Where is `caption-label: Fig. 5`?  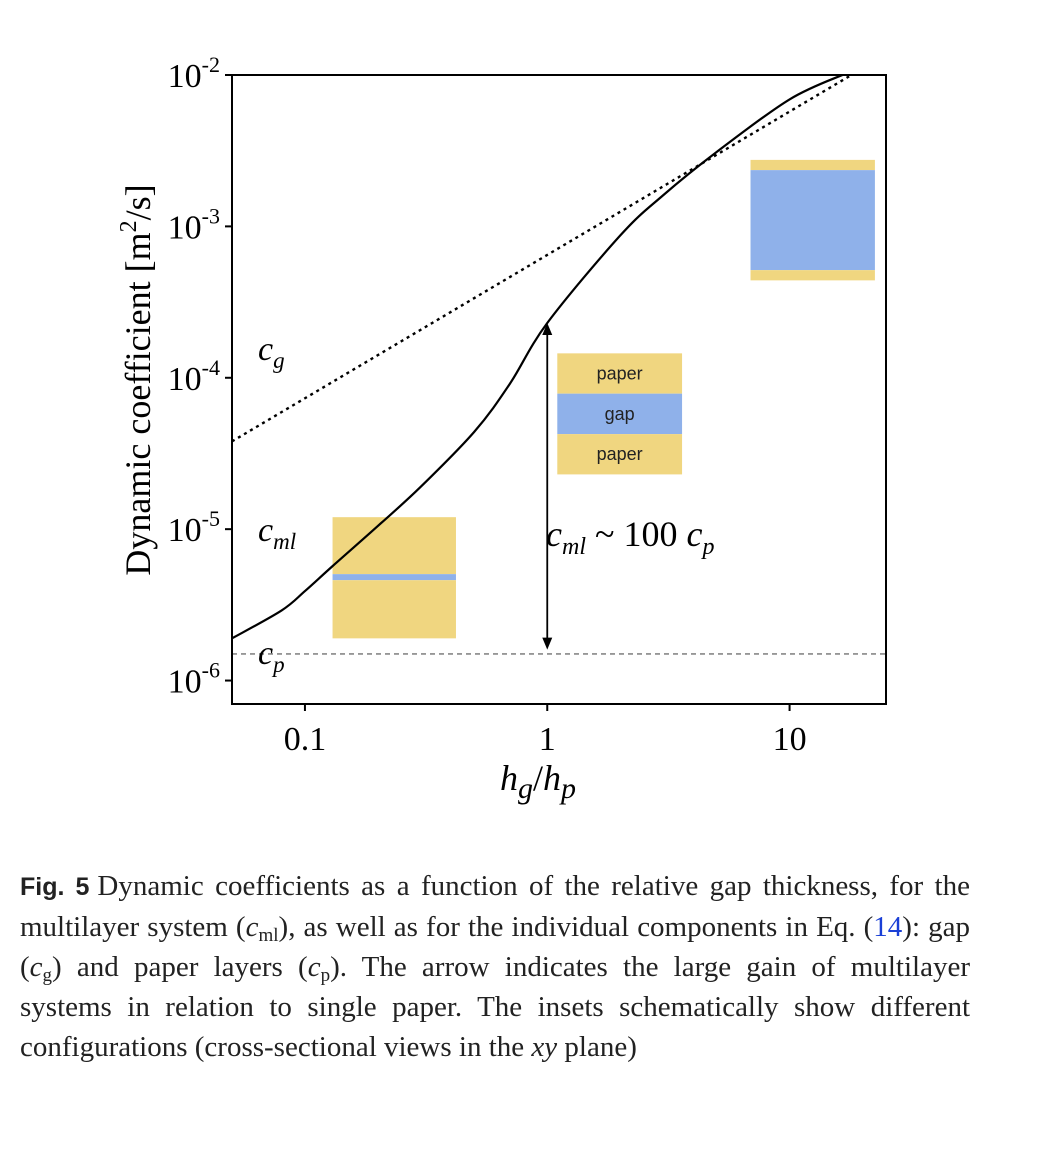 caption-label: Fig. 5 is located at coordinates (55, 887).